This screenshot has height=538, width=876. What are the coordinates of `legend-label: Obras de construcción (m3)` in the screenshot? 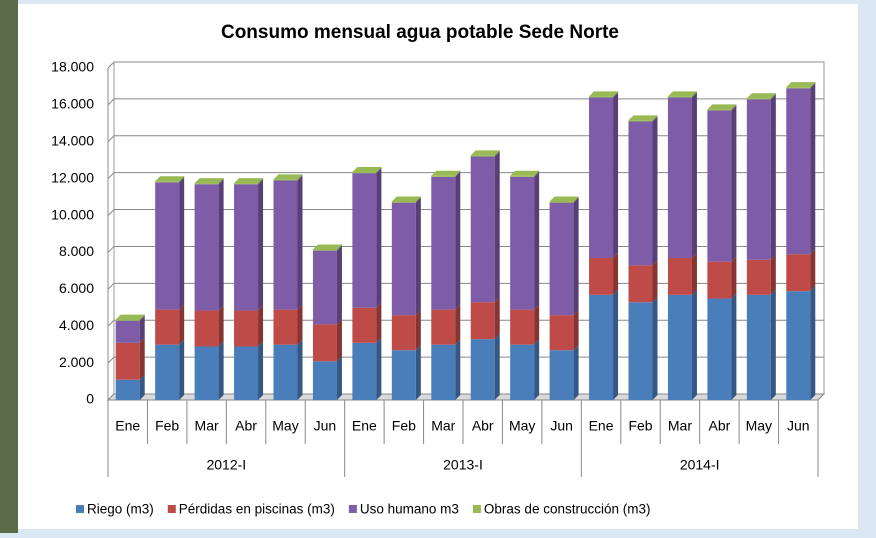 It's located at (567, 509).